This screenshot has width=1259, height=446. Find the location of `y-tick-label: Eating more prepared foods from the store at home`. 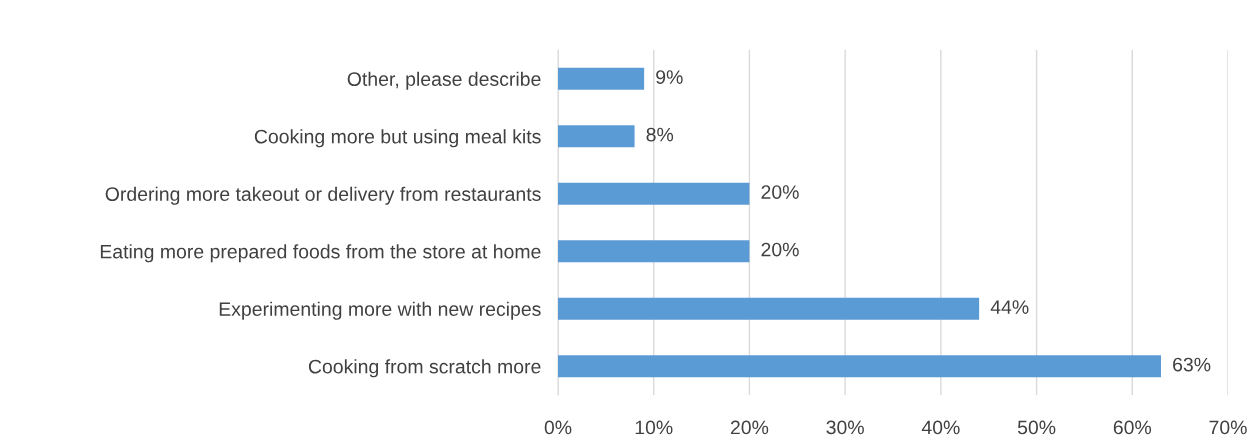

y-tick-label: Eating more prepared foods from the store at home is located at coordinates (320, 253).